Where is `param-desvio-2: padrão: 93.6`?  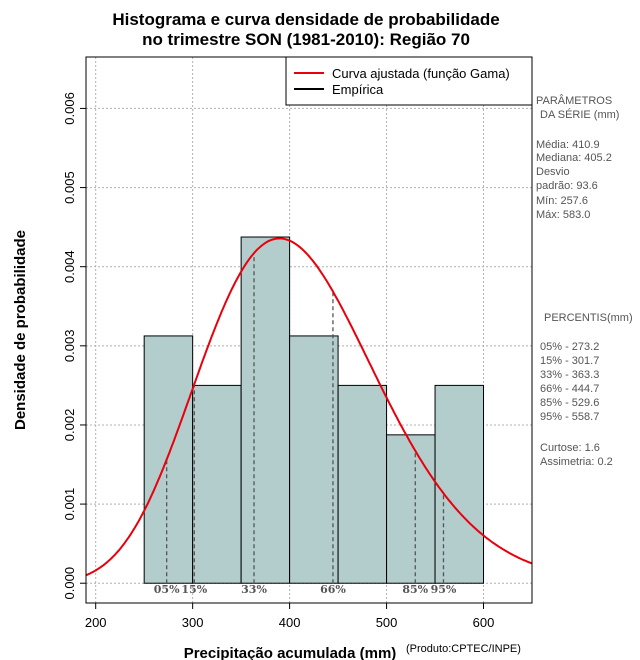
param-desvio-2: padrão: 93.6 is located at coordinates (567, 186).